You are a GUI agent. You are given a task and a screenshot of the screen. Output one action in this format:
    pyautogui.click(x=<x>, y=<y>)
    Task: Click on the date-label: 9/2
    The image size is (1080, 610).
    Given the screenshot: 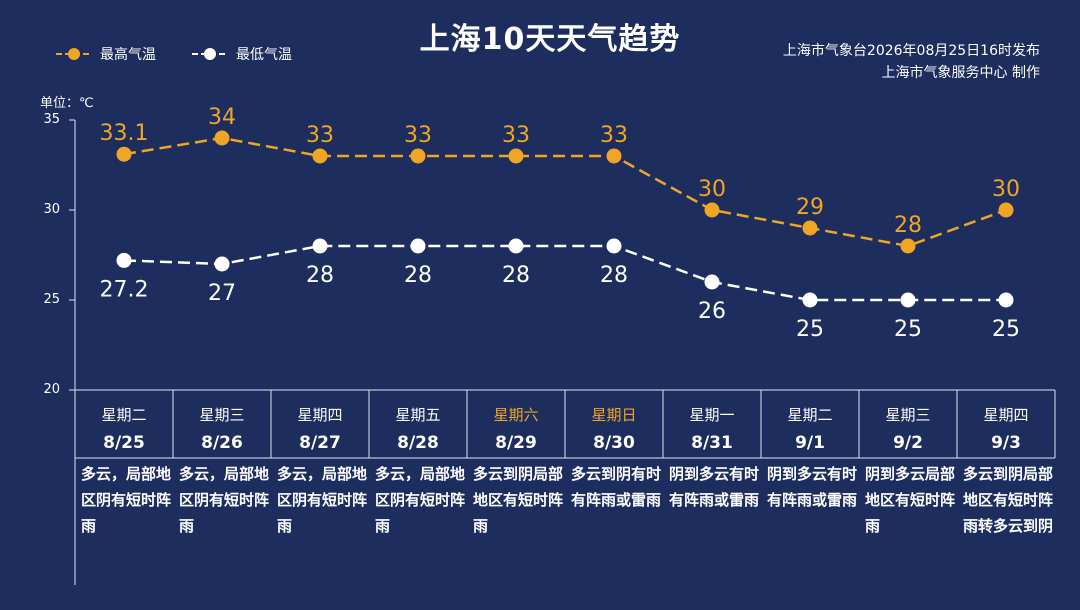 What is the action you would take?
    pyautogui.click(x=908, y=443)
    